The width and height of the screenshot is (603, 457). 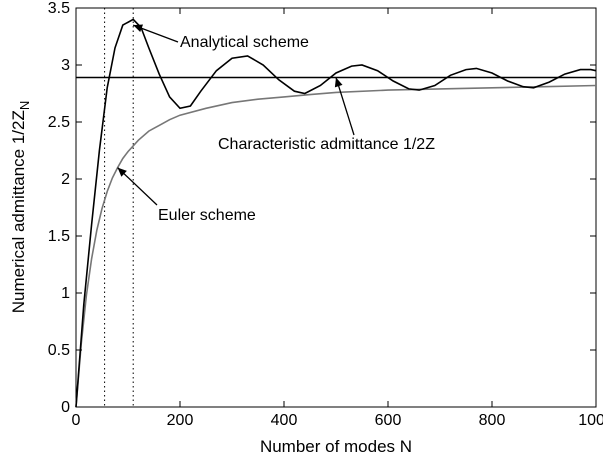 What do you see at coordinates (65, 293) in the screenshot?
I see `y-tick-label: 1` at bounding box center [65, 293].